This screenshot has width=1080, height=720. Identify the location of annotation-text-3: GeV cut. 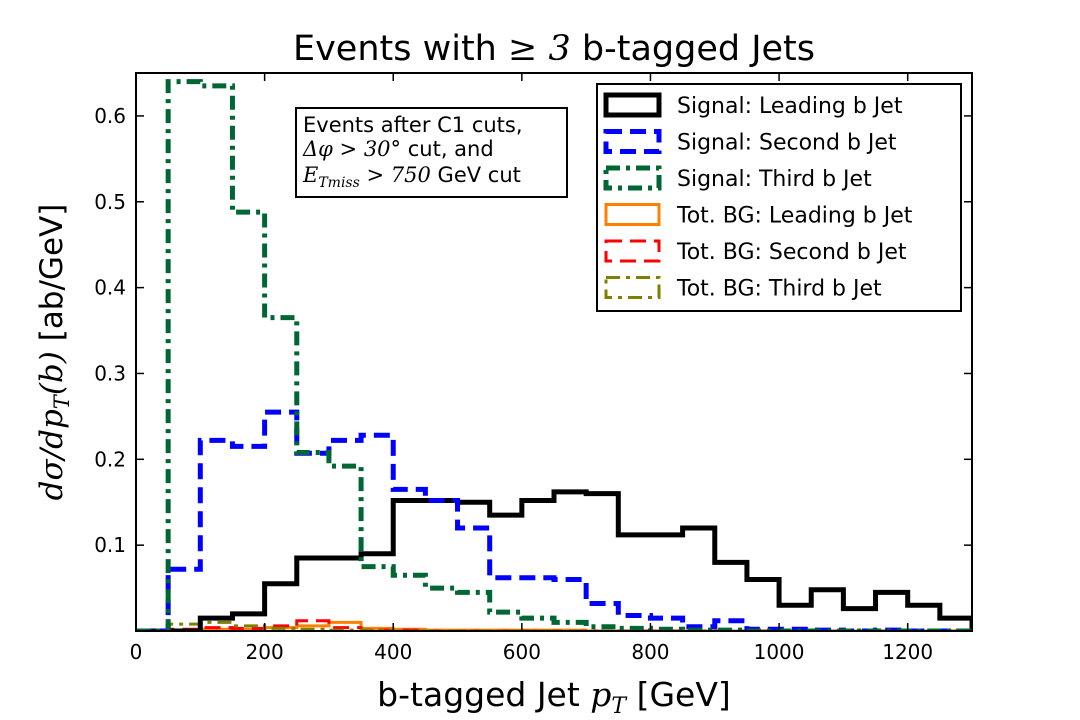
(479, 175).